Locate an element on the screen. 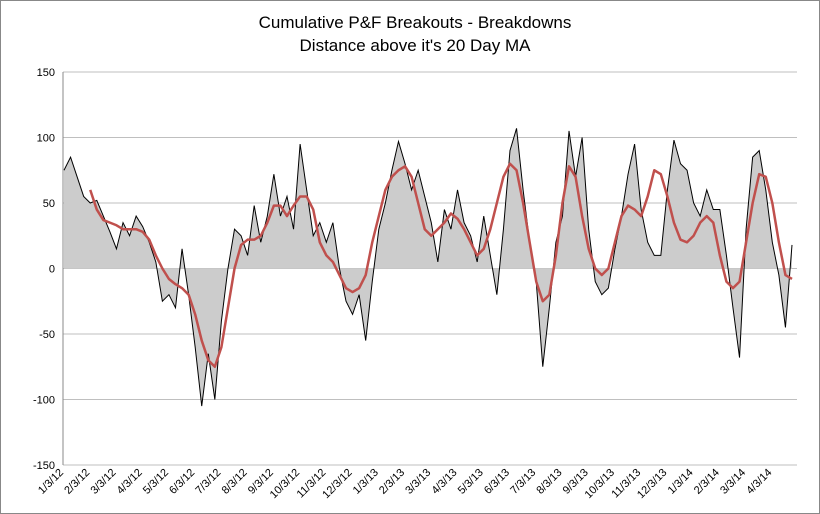 This screenshot has height=514, width=820. chart-title: Cumulative P&F Breakouts - Breakdowns is located at coordinates (415, 22).